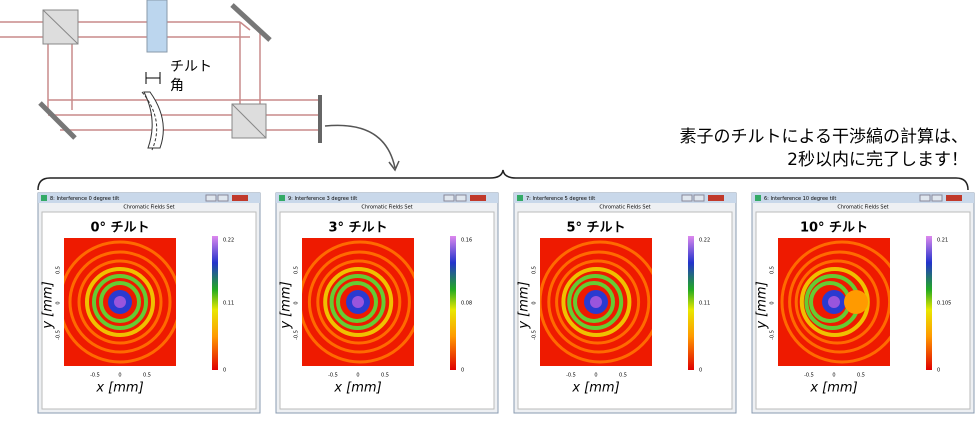 This screenshot has height=421, width=980. Describe the element at coordinates (944, 304) in the screenshot. I see `colorbar-label: 0.105` at that location.